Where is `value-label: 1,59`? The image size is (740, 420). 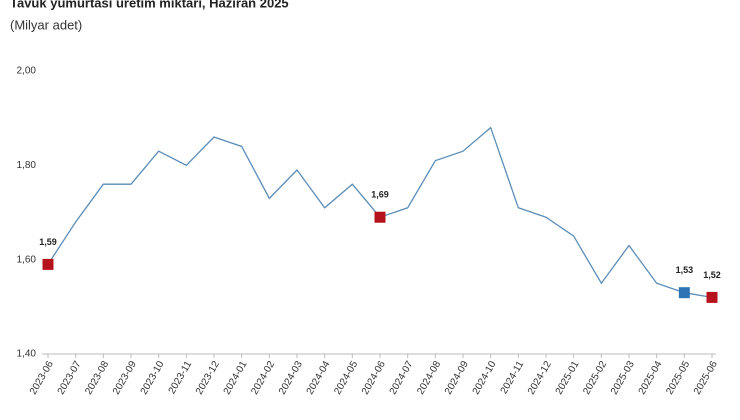
value-label: 1,59 is located at coordinates (48, 242).